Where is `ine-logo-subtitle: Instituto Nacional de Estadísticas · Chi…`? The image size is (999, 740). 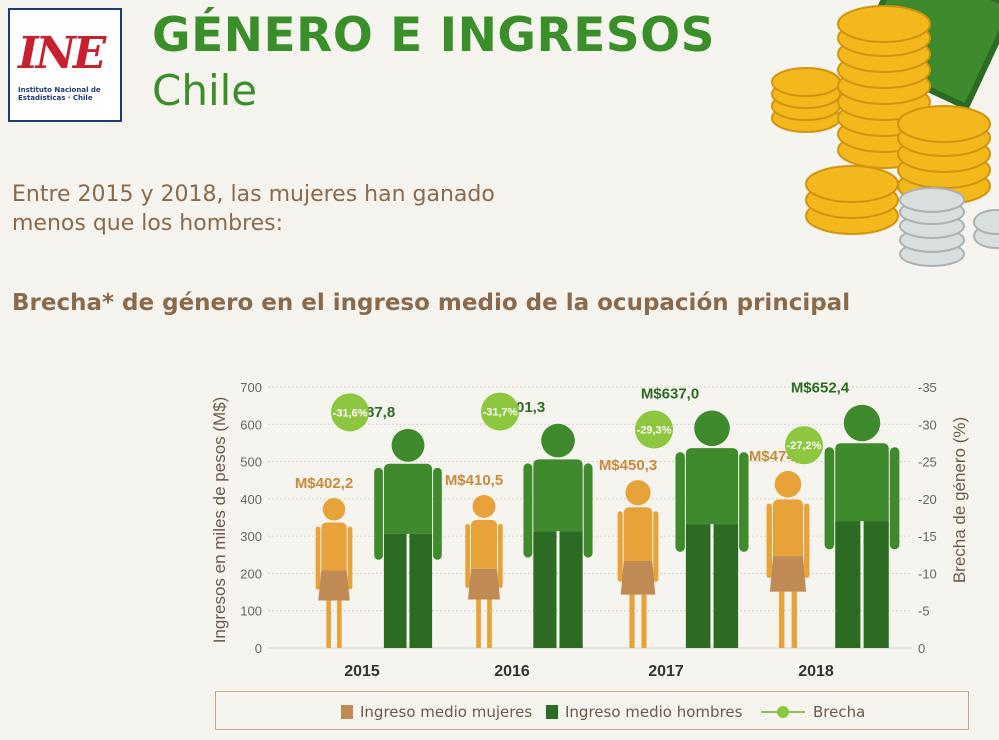 ine-logo-subtitle: Instituto Nacional de Estadísticas · Chi… is located at coordinates (59, 94).